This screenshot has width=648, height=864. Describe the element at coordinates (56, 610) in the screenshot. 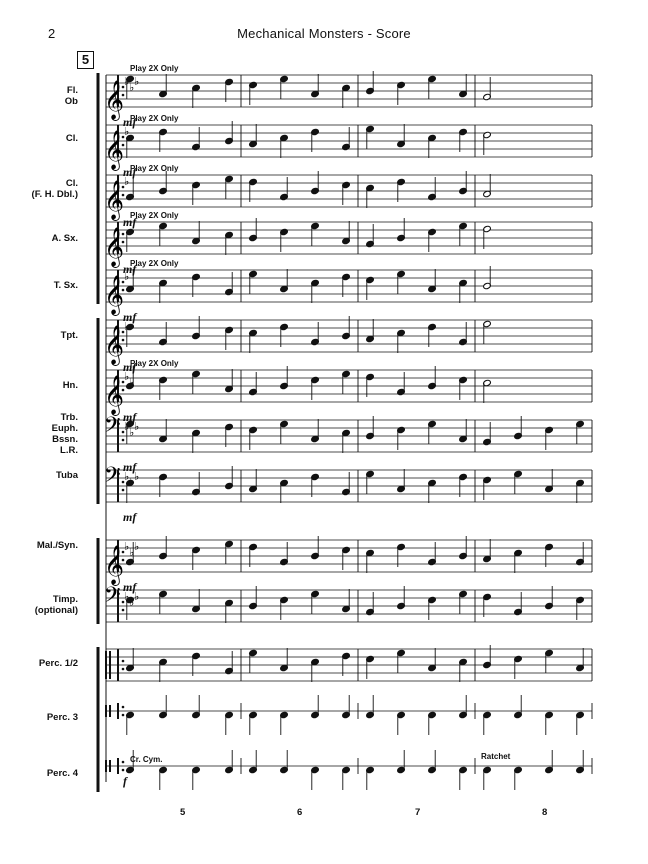

I see `instrument-label-line: (optional)` at that location.